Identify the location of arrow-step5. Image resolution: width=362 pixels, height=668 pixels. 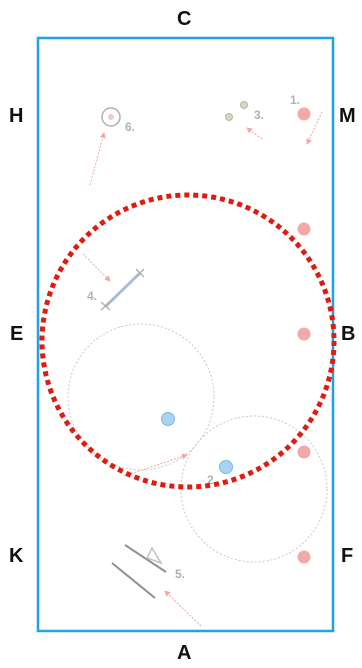
(183, 608).